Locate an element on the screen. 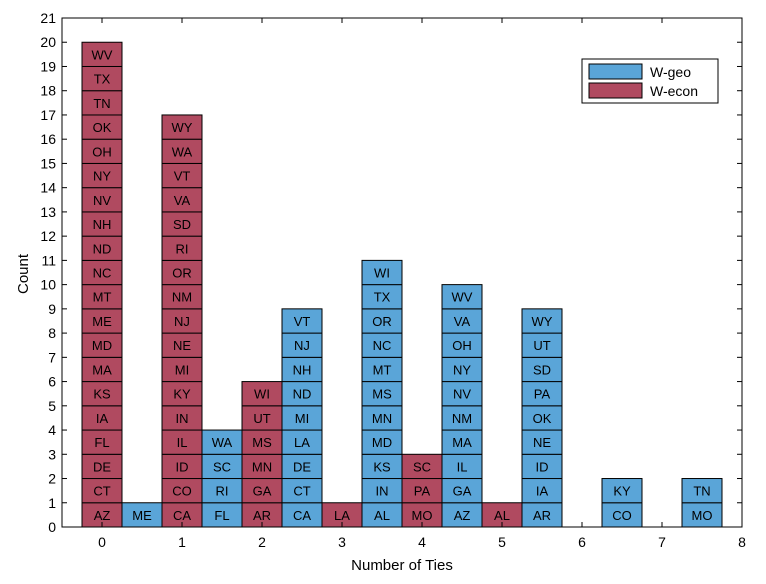  bar-cell-label: UT is located at coordinates (261, 418).